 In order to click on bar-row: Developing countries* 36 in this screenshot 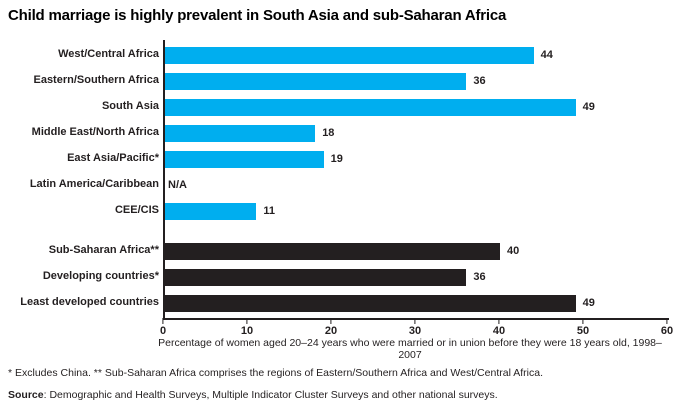, I will do `click(336, 277)`.